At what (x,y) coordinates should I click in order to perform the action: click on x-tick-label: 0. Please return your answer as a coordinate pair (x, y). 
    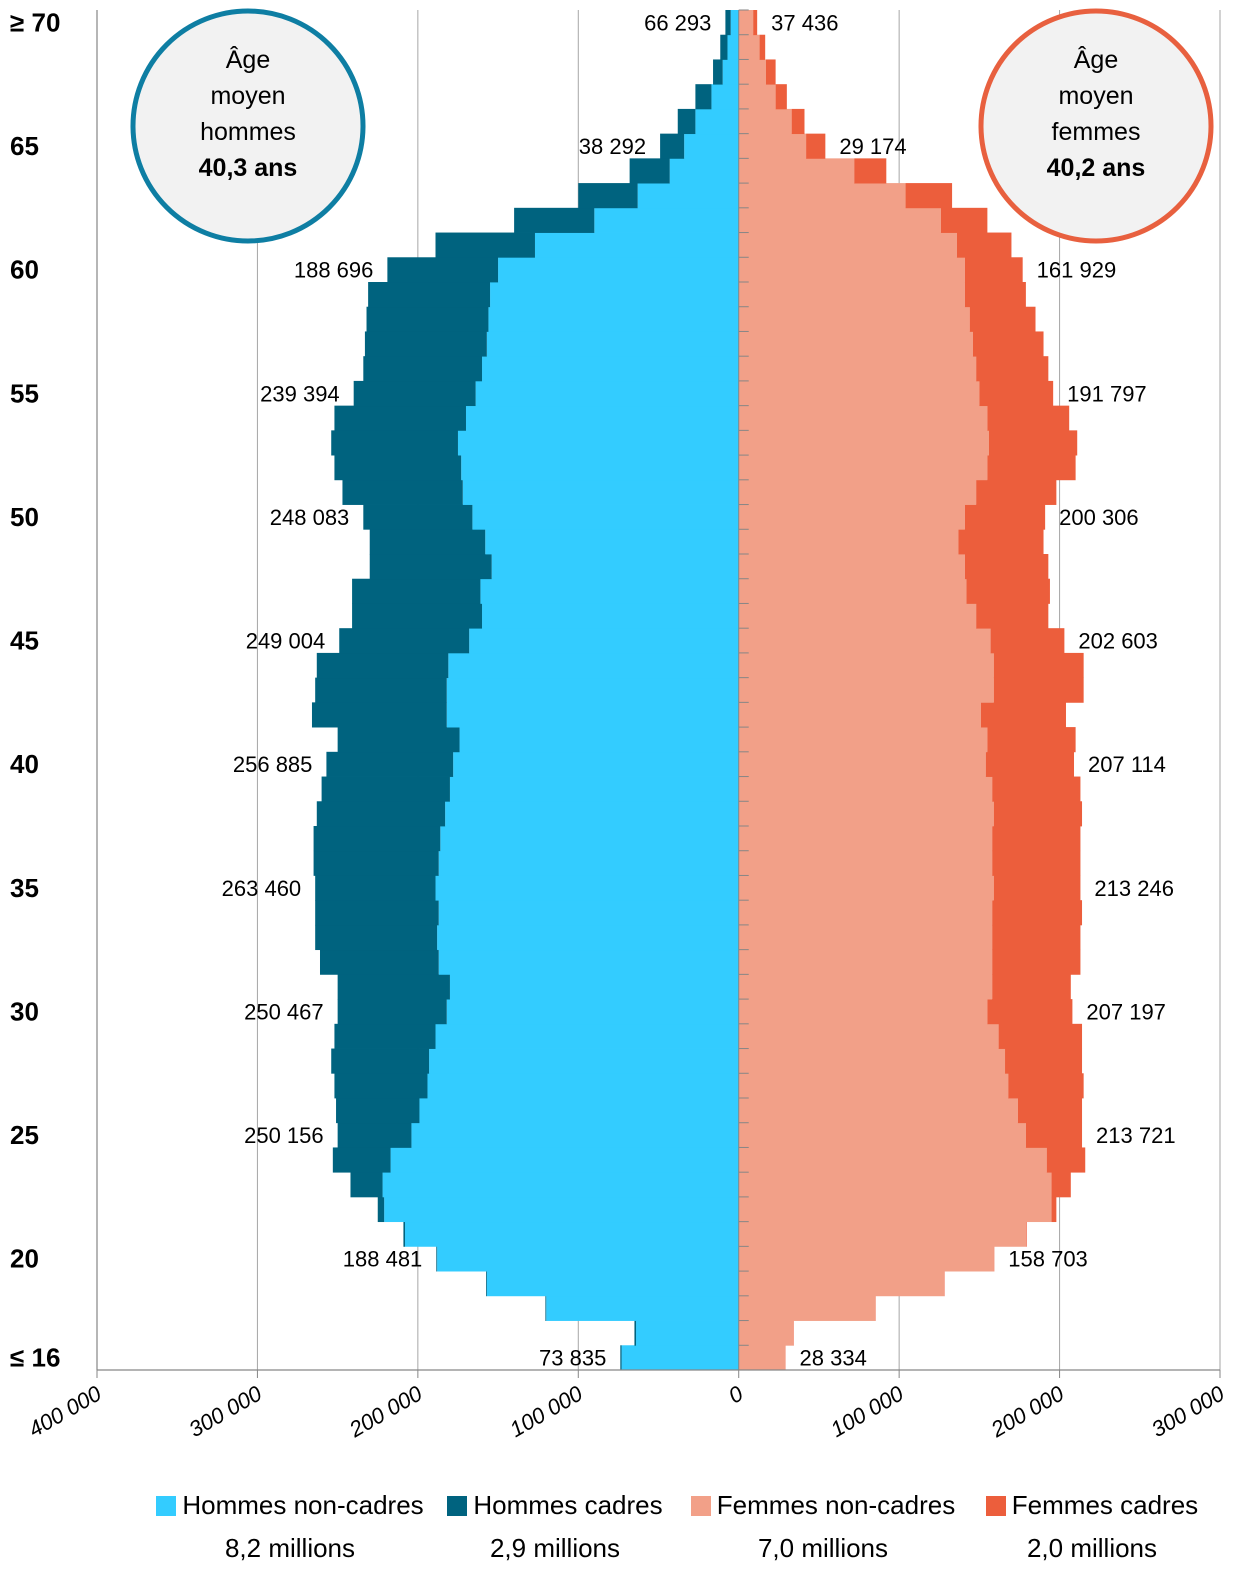
    Looking at the image, I should click on (736, 1394).